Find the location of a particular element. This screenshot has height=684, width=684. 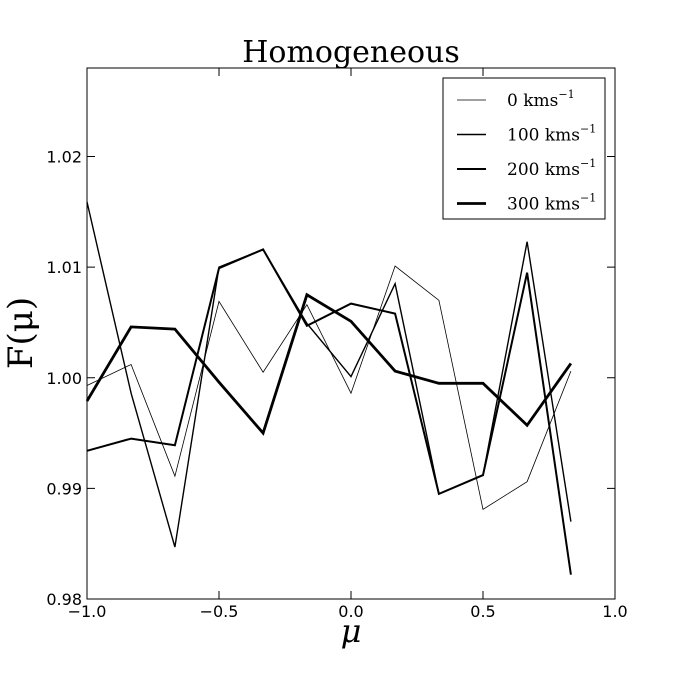

legend-box is located at coordinates (524, 148).